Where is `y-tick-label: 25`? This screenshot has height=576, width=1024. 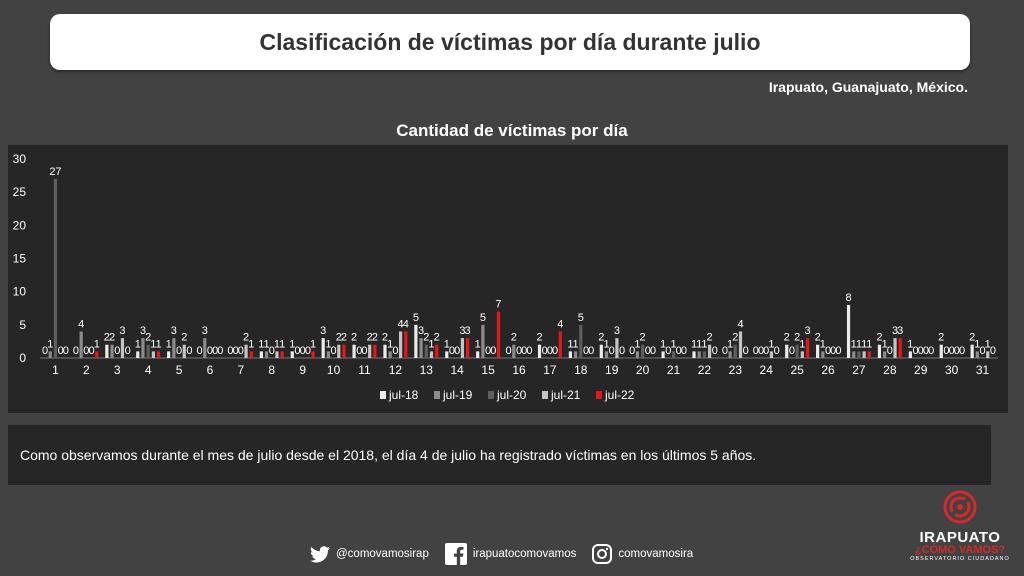 y-tick-label: 25 is located at coordinates (20, 192).